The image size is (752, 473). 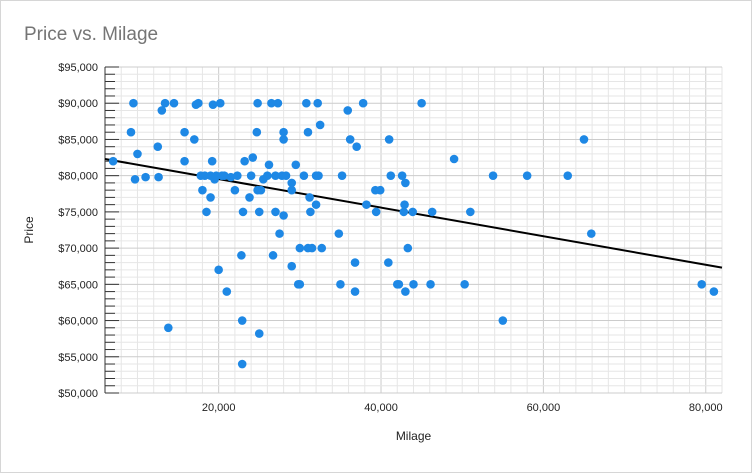 I want to click on chart-title: Price vs. Milage, so click(x=91, y=34).